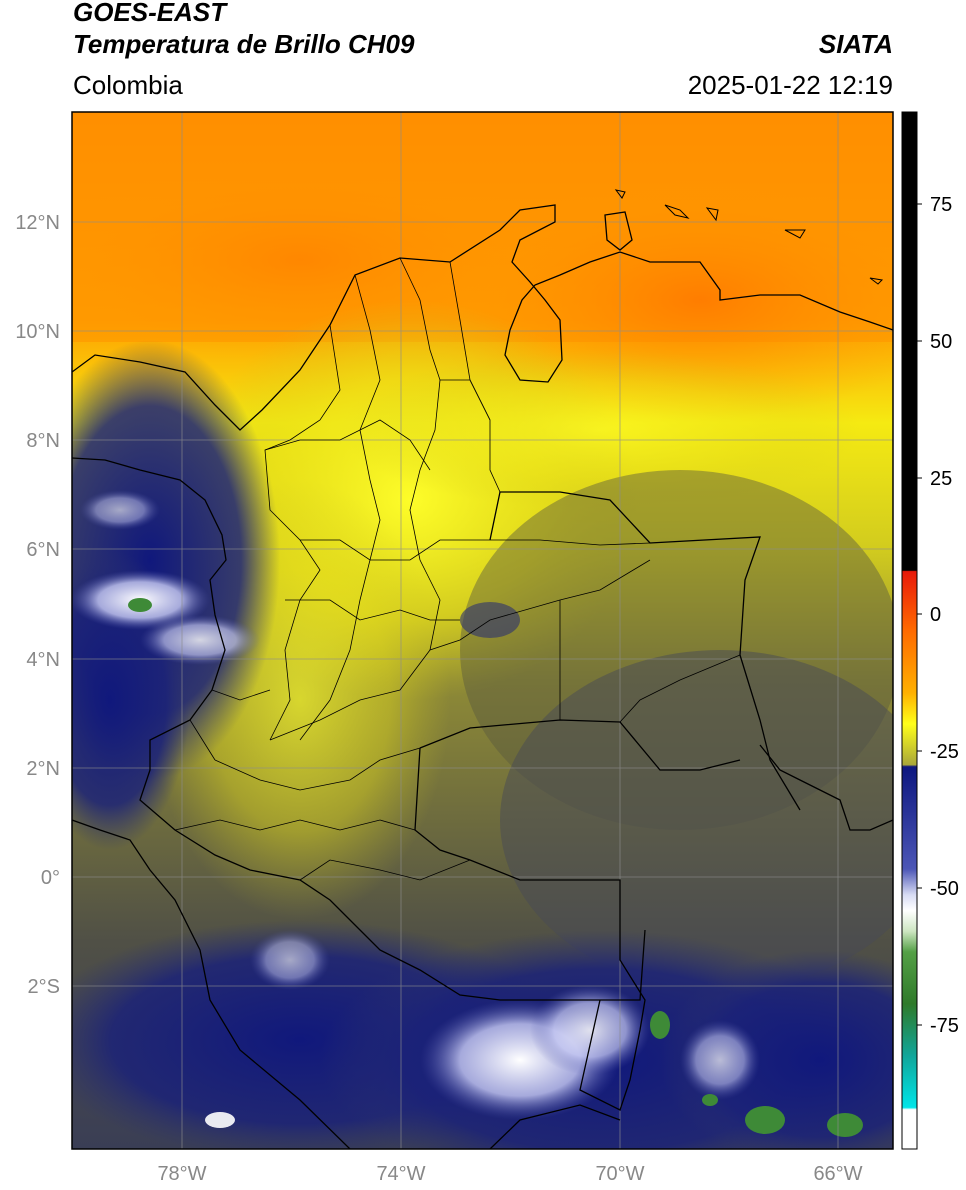 This screenshot has height=1190, width=966. Describe the element at coordinates (37, 605) in the screenshot. I see `latitude-axis: 12°N 10°N 8°N 6°N 4°N 2°N 0° 2°S` at that location.